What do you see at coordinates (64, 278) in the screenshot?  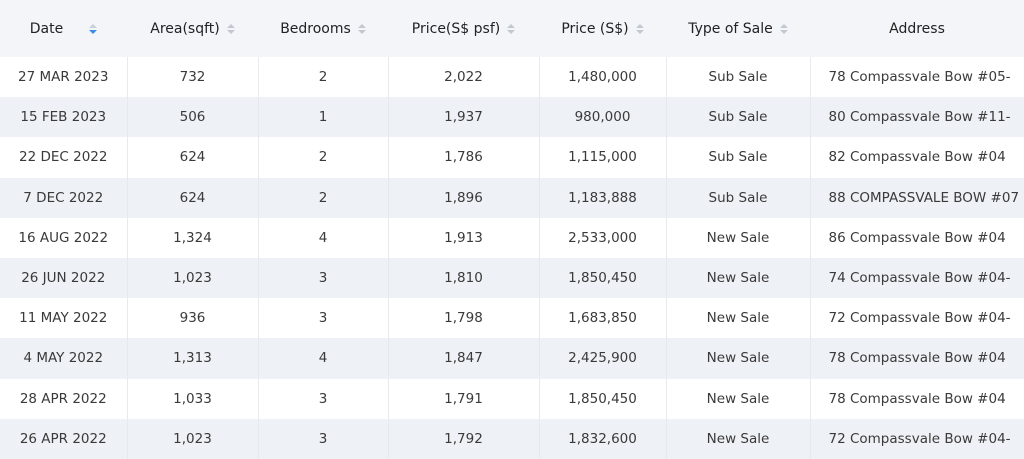 I see `table-cell: 26 JUN 2022` at bounding box center [64, 278].